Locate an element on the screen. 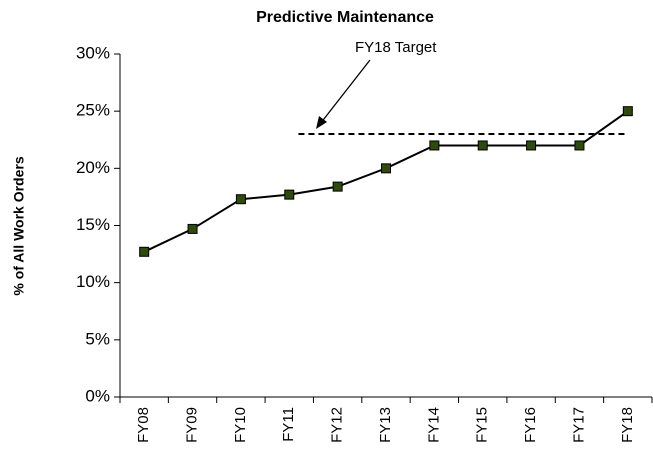  y-tick-label: 30% is located at coordinates (93, 52).